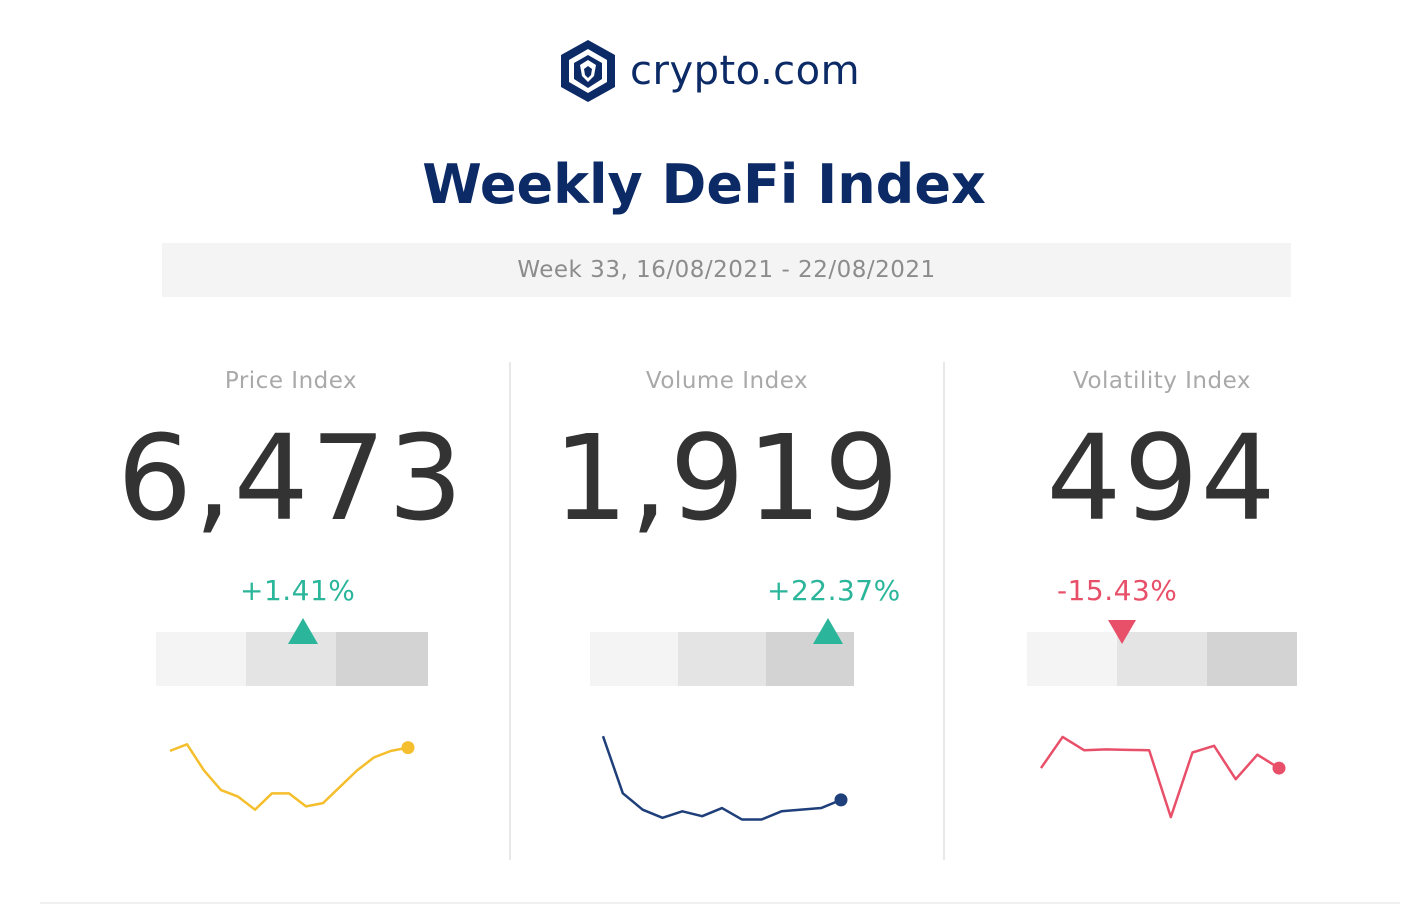  What do you see at coordinates (302, 631) in the screenshot?
I see `price-index-trend-up-icon` at bounding box center [302, 631].